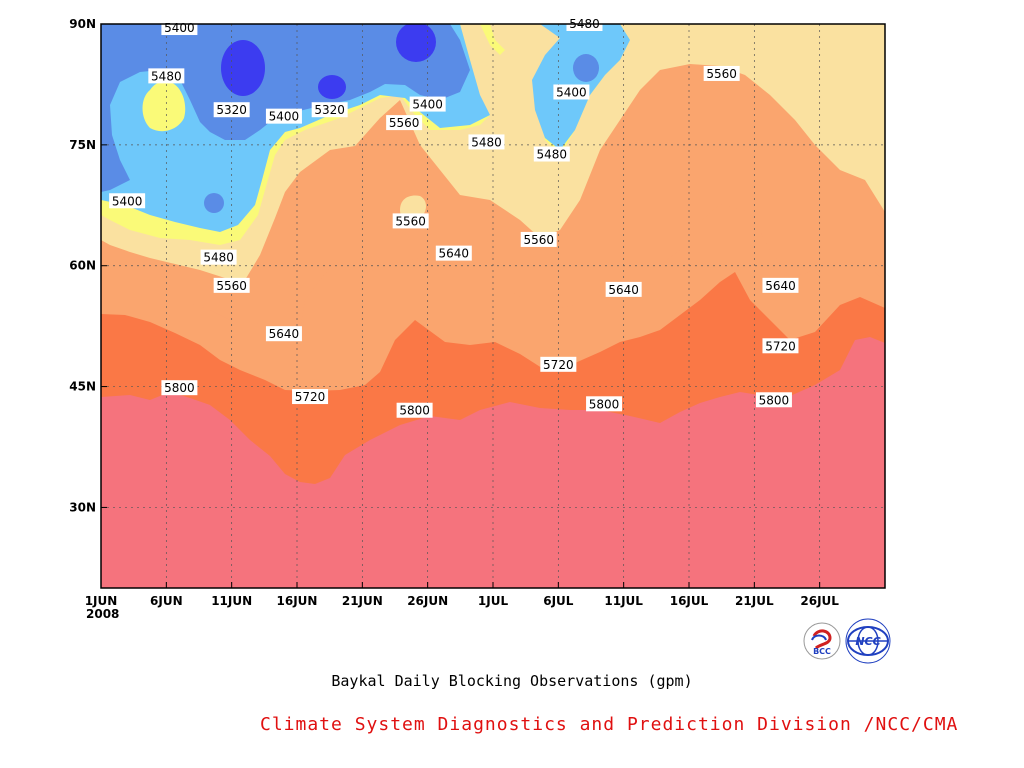 This screenshot has height=768, width=1024. Describe the element at coordinates (82, 387) in the screenshot. I see `y-tick-label: 45N` at that location.